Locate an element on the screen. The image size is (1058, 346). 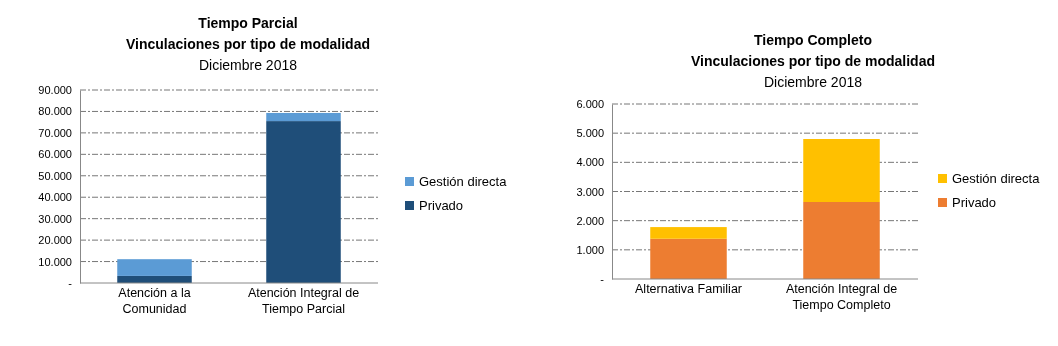
chart-title: Tiempo Parcial Vinculaciones por tipo de modalidad is located at coordinates (248, 33).